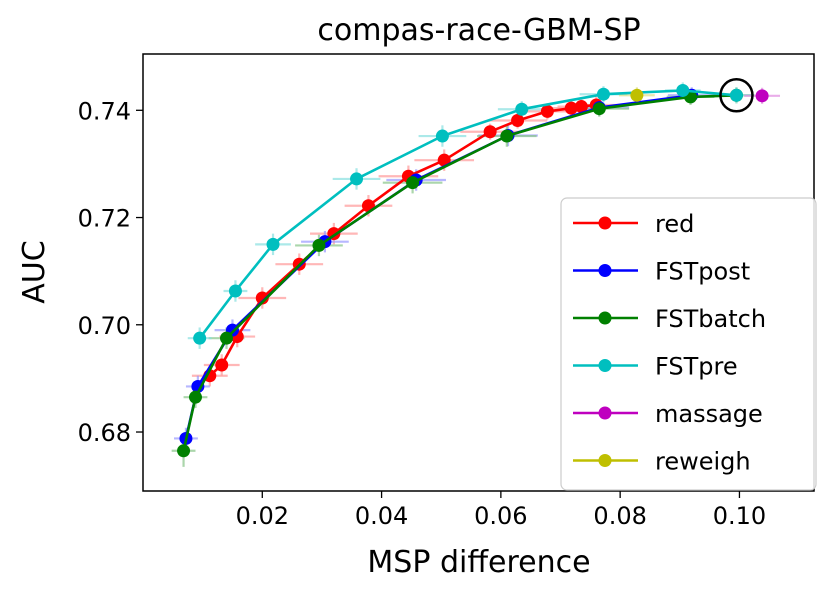 Image resolution: width=831 pixels, height=594 pixels. Describe the element at coordinates (500, 516) in the screenshot. I see `x-tick-label: 0.06` at that location.